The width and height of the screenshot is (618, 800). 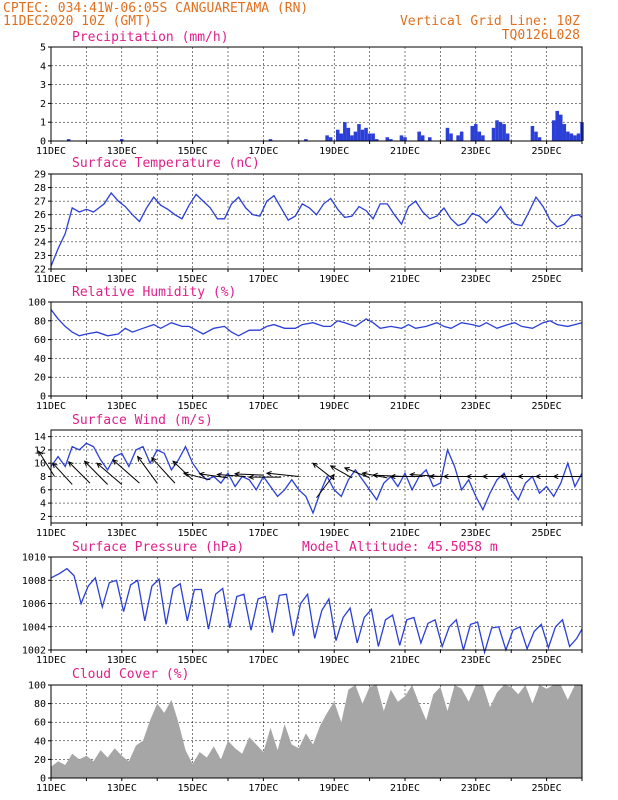 I want to click on y-tick-label: 20, so click(x=40, y=378).